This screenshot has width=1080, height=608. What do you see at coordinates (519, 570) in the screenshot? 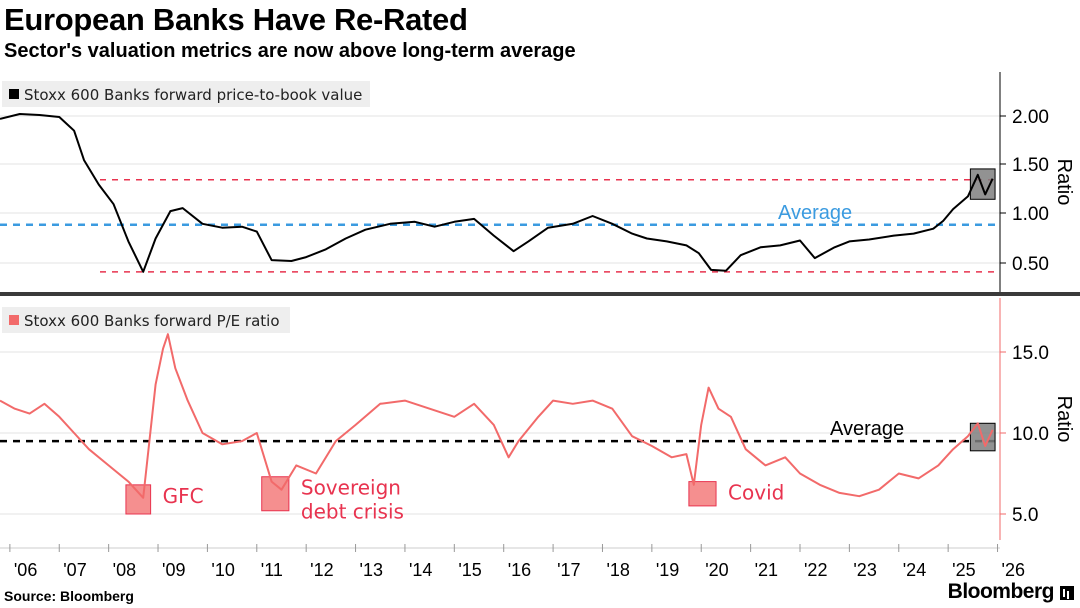
I see `x-tick-label: '16` at bounding box center [519, 570].